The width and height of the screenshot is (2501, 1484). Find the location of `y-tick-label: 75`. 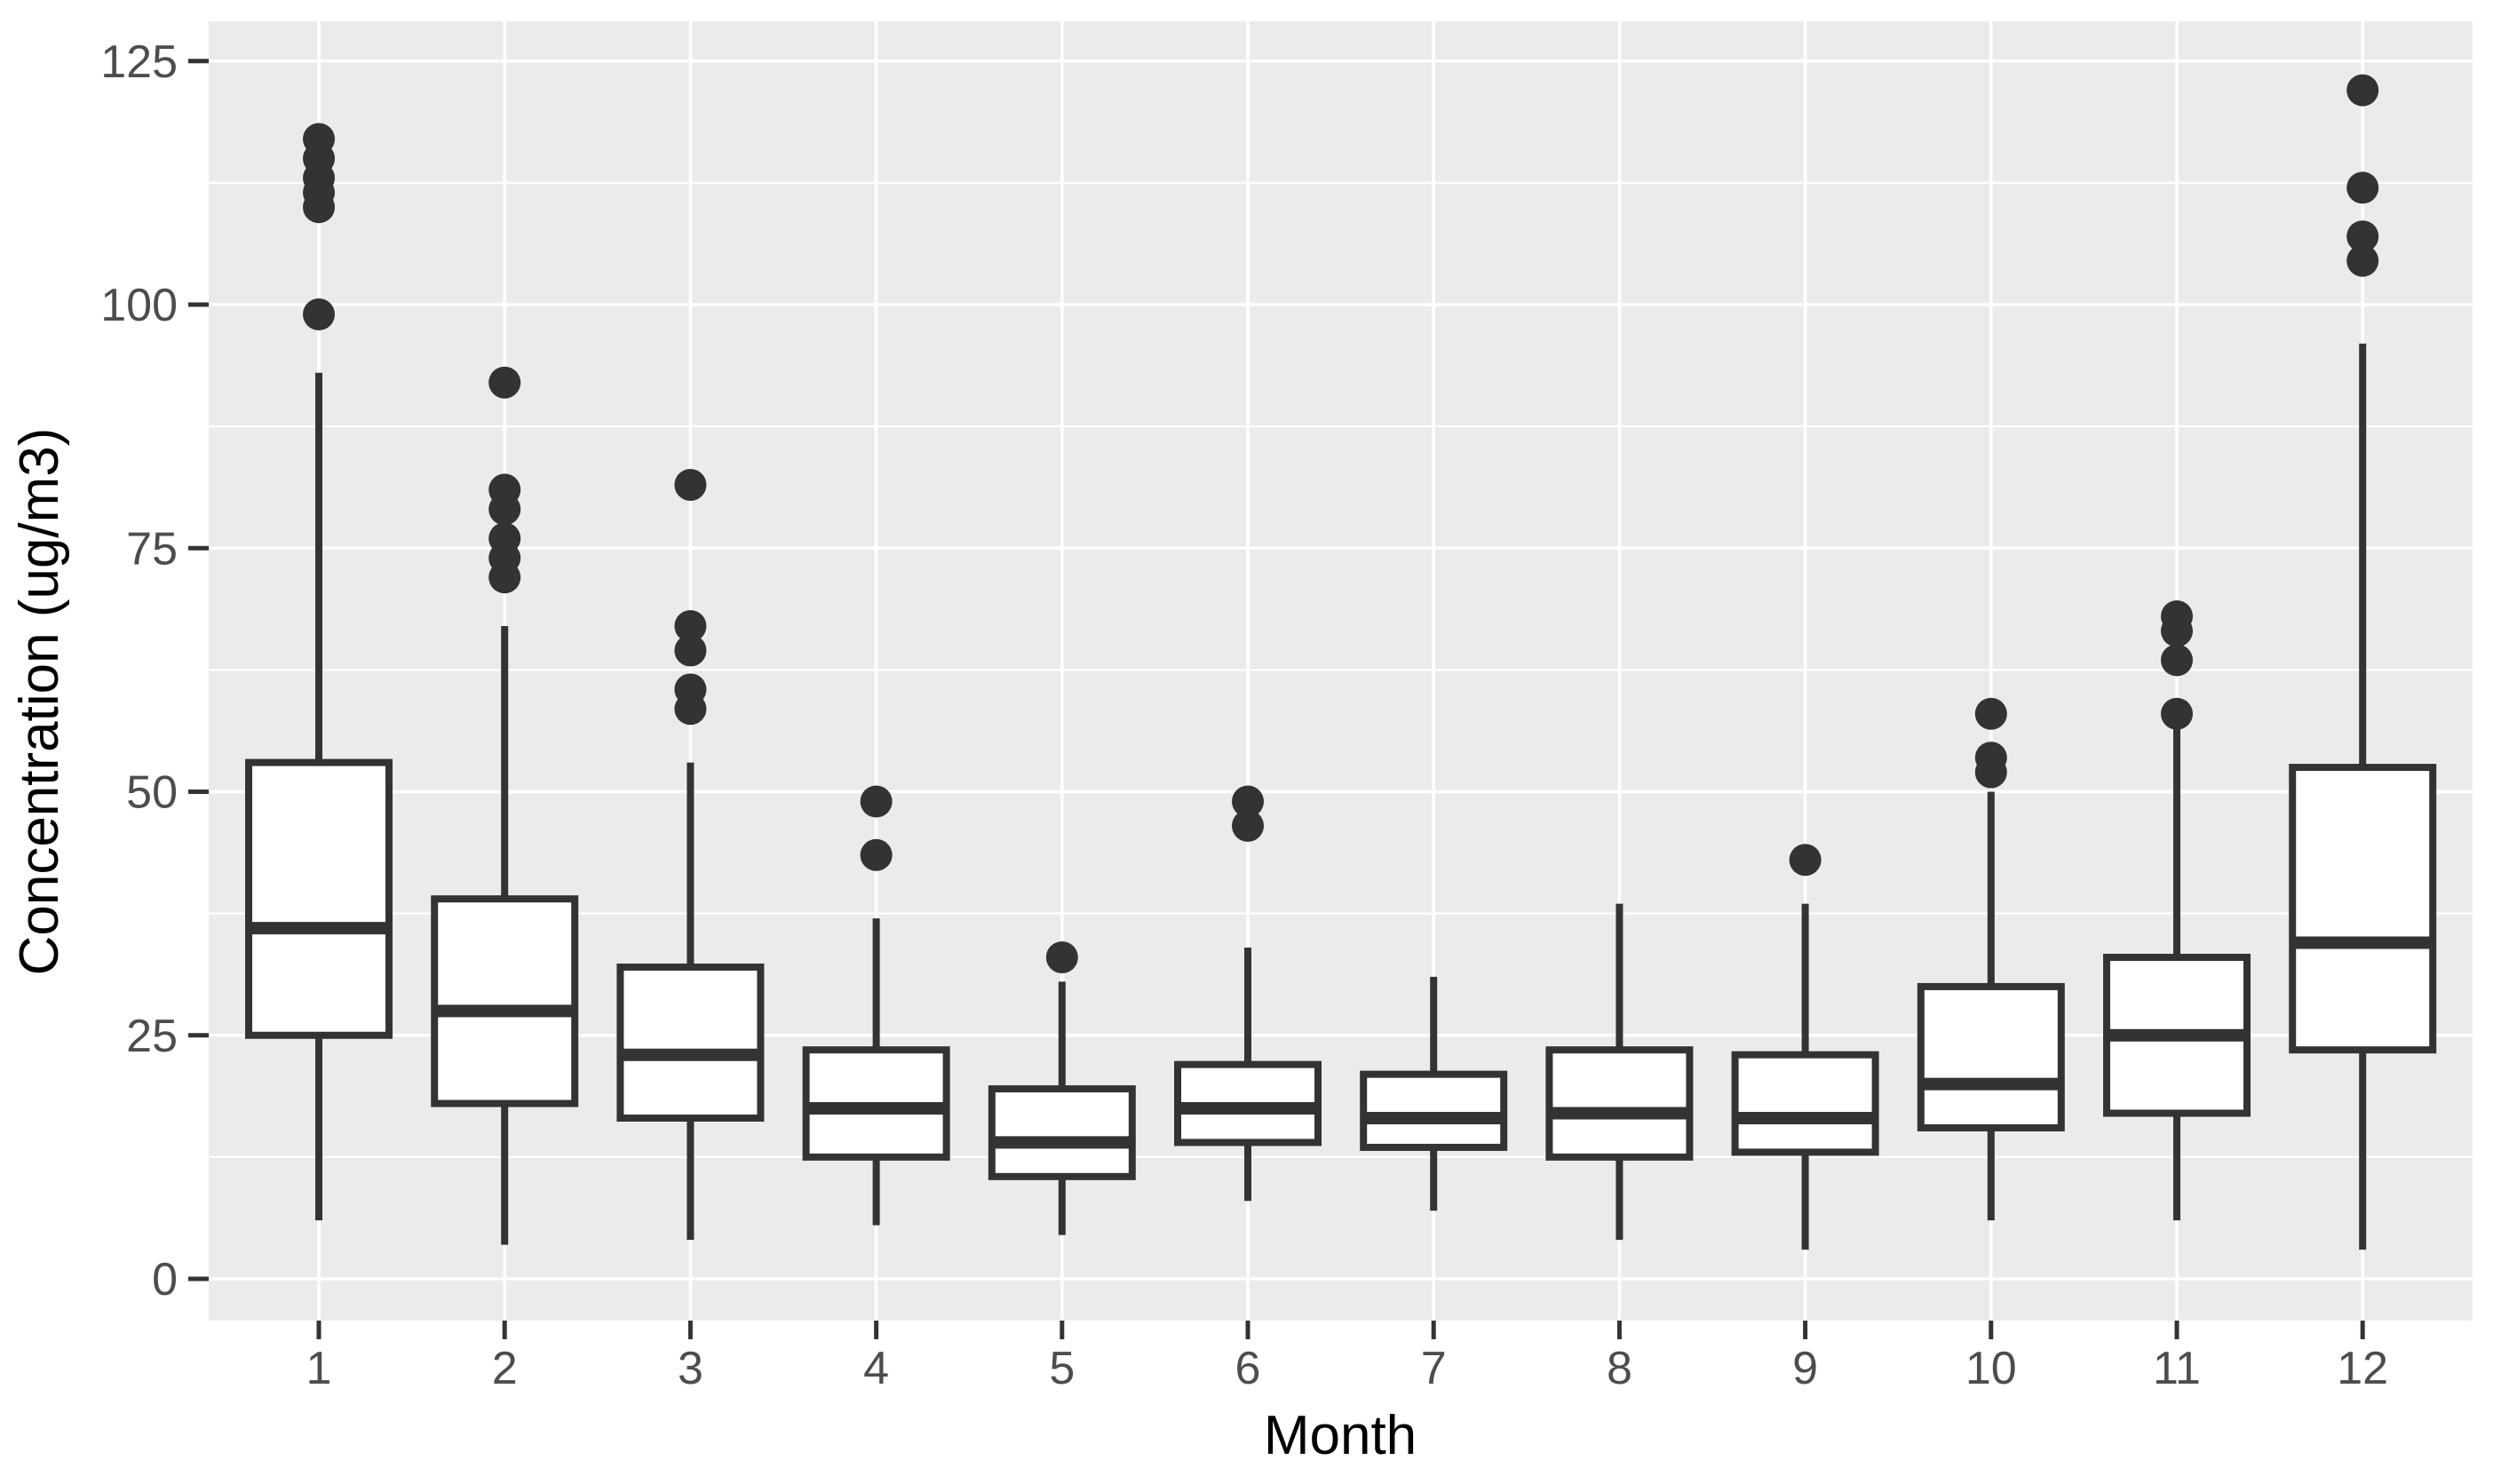

y-tick-label: 75 is located at coordinates (152, 549).